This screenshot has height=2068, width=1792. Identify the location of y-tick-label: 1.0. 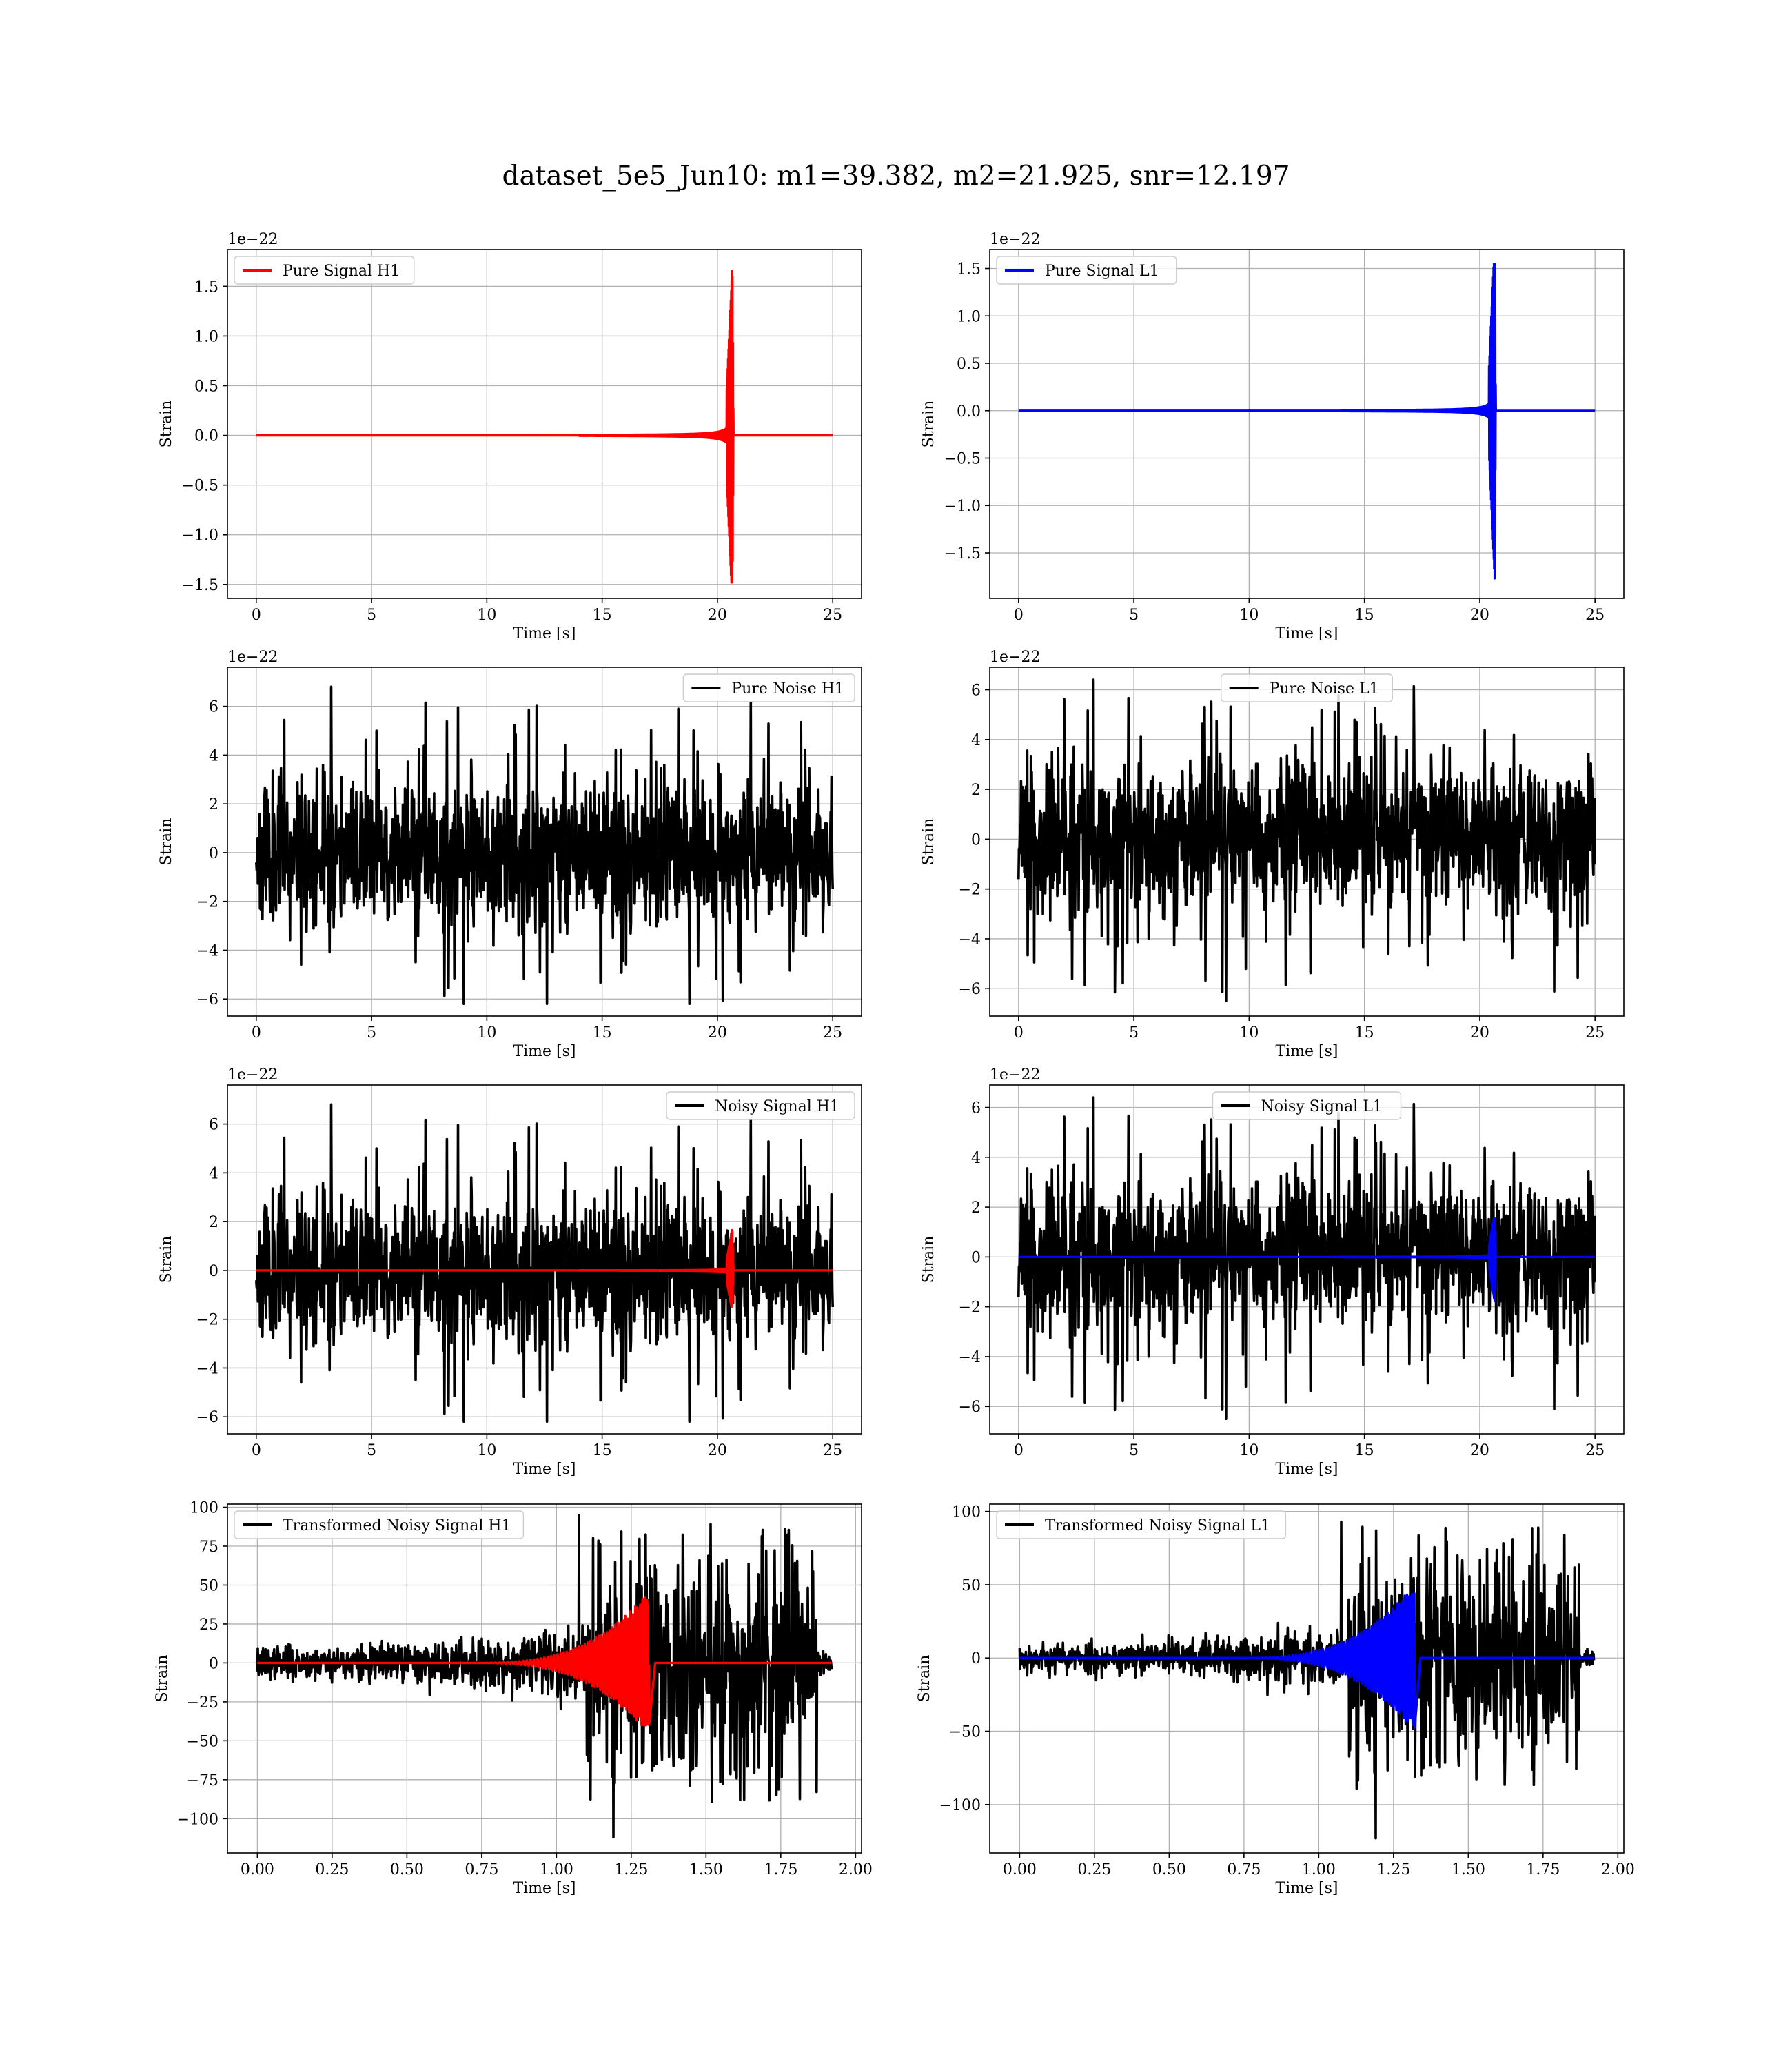
(969, 316).